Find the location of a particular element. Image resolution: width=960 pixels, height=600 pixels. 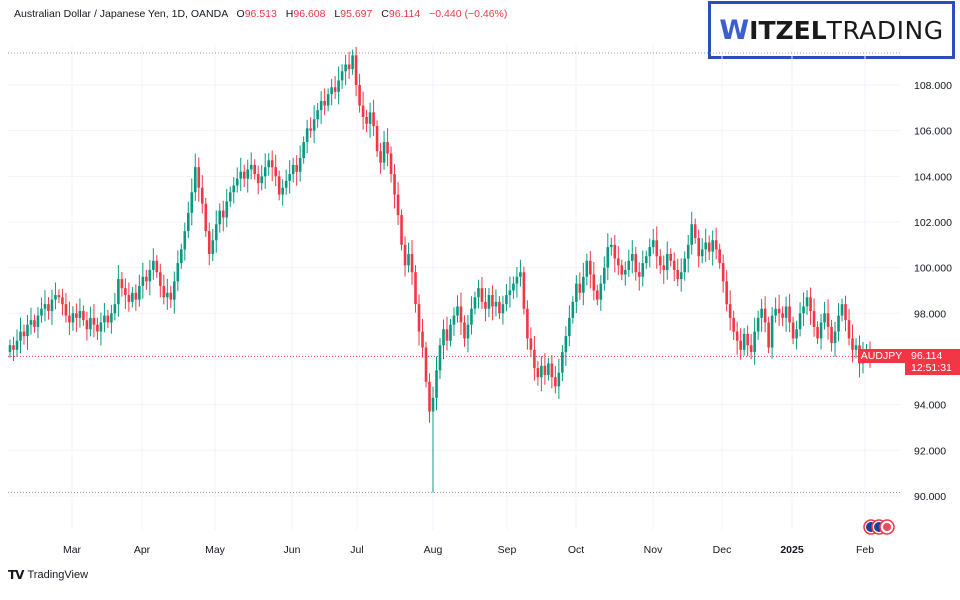

svg-text: Dec is located at coordinates (722, 550).